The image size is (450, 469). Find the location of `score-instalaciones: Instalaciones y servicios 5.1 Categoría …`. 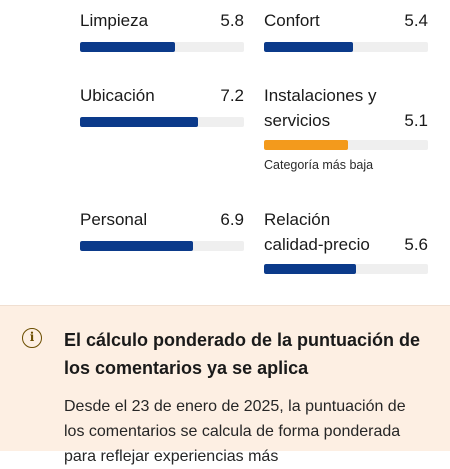

score-instalaciones: Instalaciones y servicios 5.1 Categoría … is located at coordinates (346, 130).